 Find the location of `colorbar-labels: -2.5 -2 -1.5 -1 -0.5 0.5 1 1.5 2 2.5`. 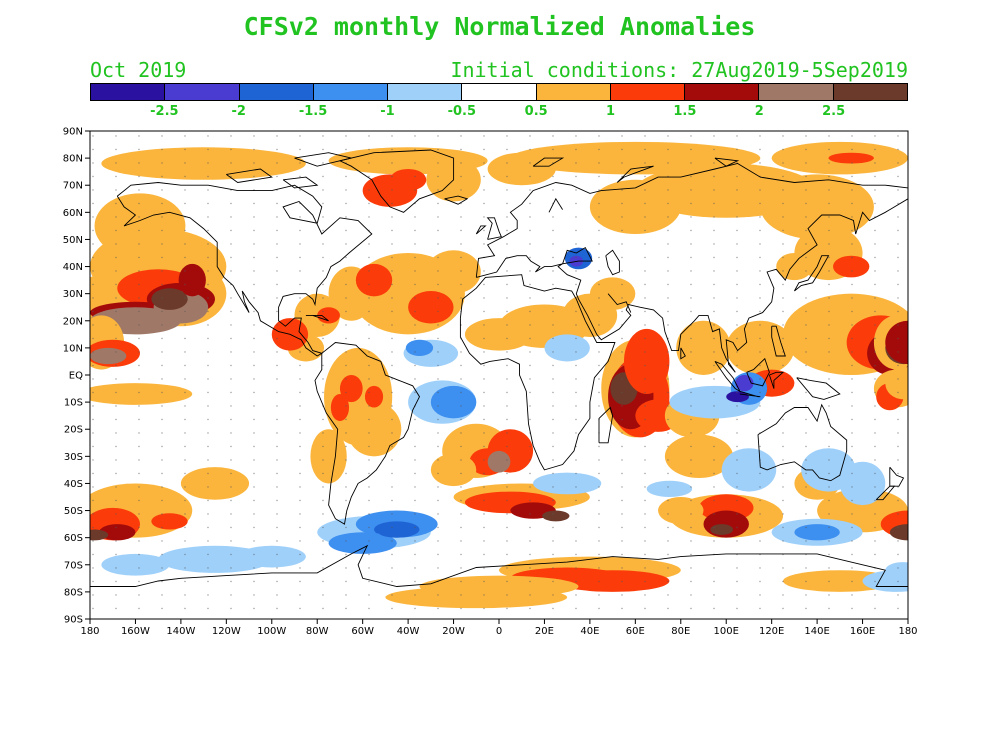

colorbar-labels: -2.5 -2 -1.5 -1 -0.5 0.5 1 1.5 2 2.5 is located at coordinates (499, 112).